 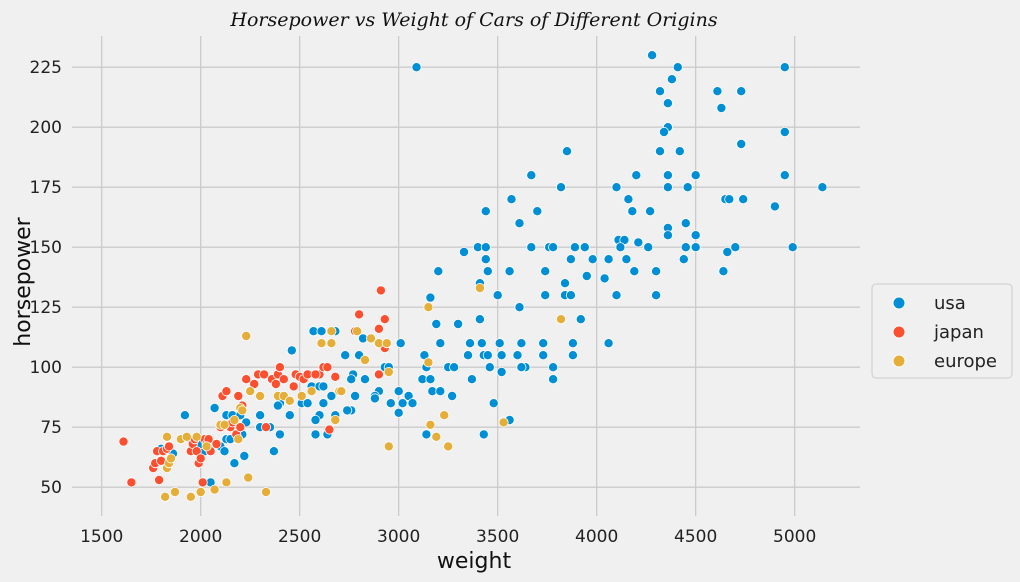 What do you see at coordinates (51, 428) in the screenshot?
I see `y-tick-label: 75` at bounding box center [51, 428].